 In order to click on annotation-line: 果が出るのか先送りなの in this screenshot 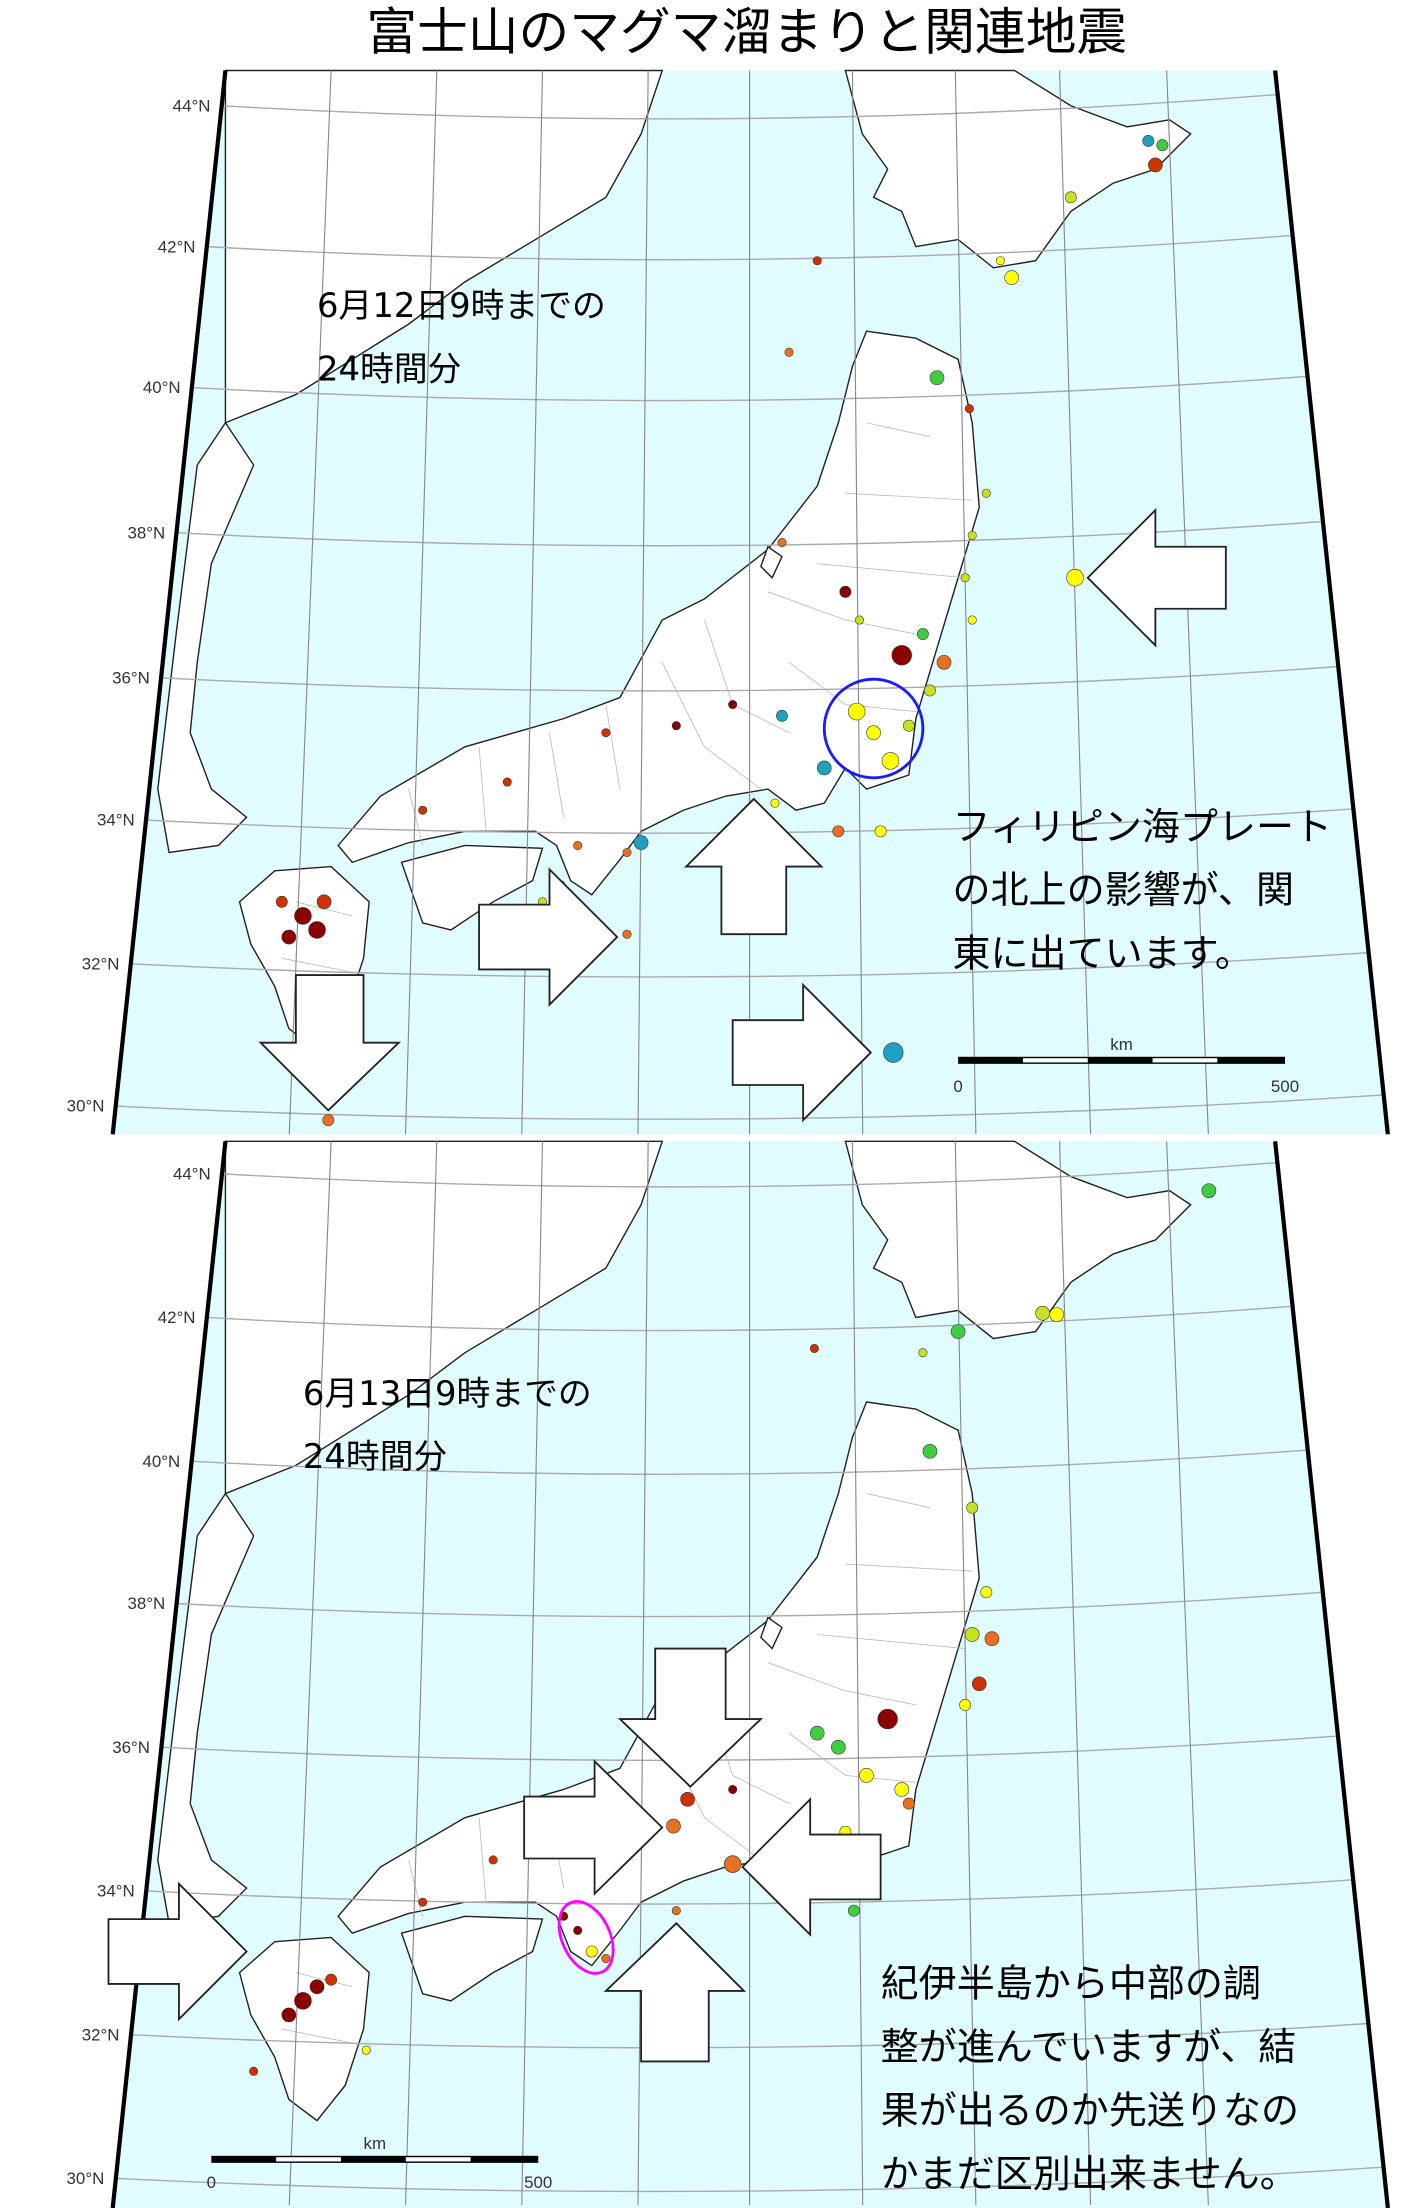, I will do `click(1090, 2110)`.